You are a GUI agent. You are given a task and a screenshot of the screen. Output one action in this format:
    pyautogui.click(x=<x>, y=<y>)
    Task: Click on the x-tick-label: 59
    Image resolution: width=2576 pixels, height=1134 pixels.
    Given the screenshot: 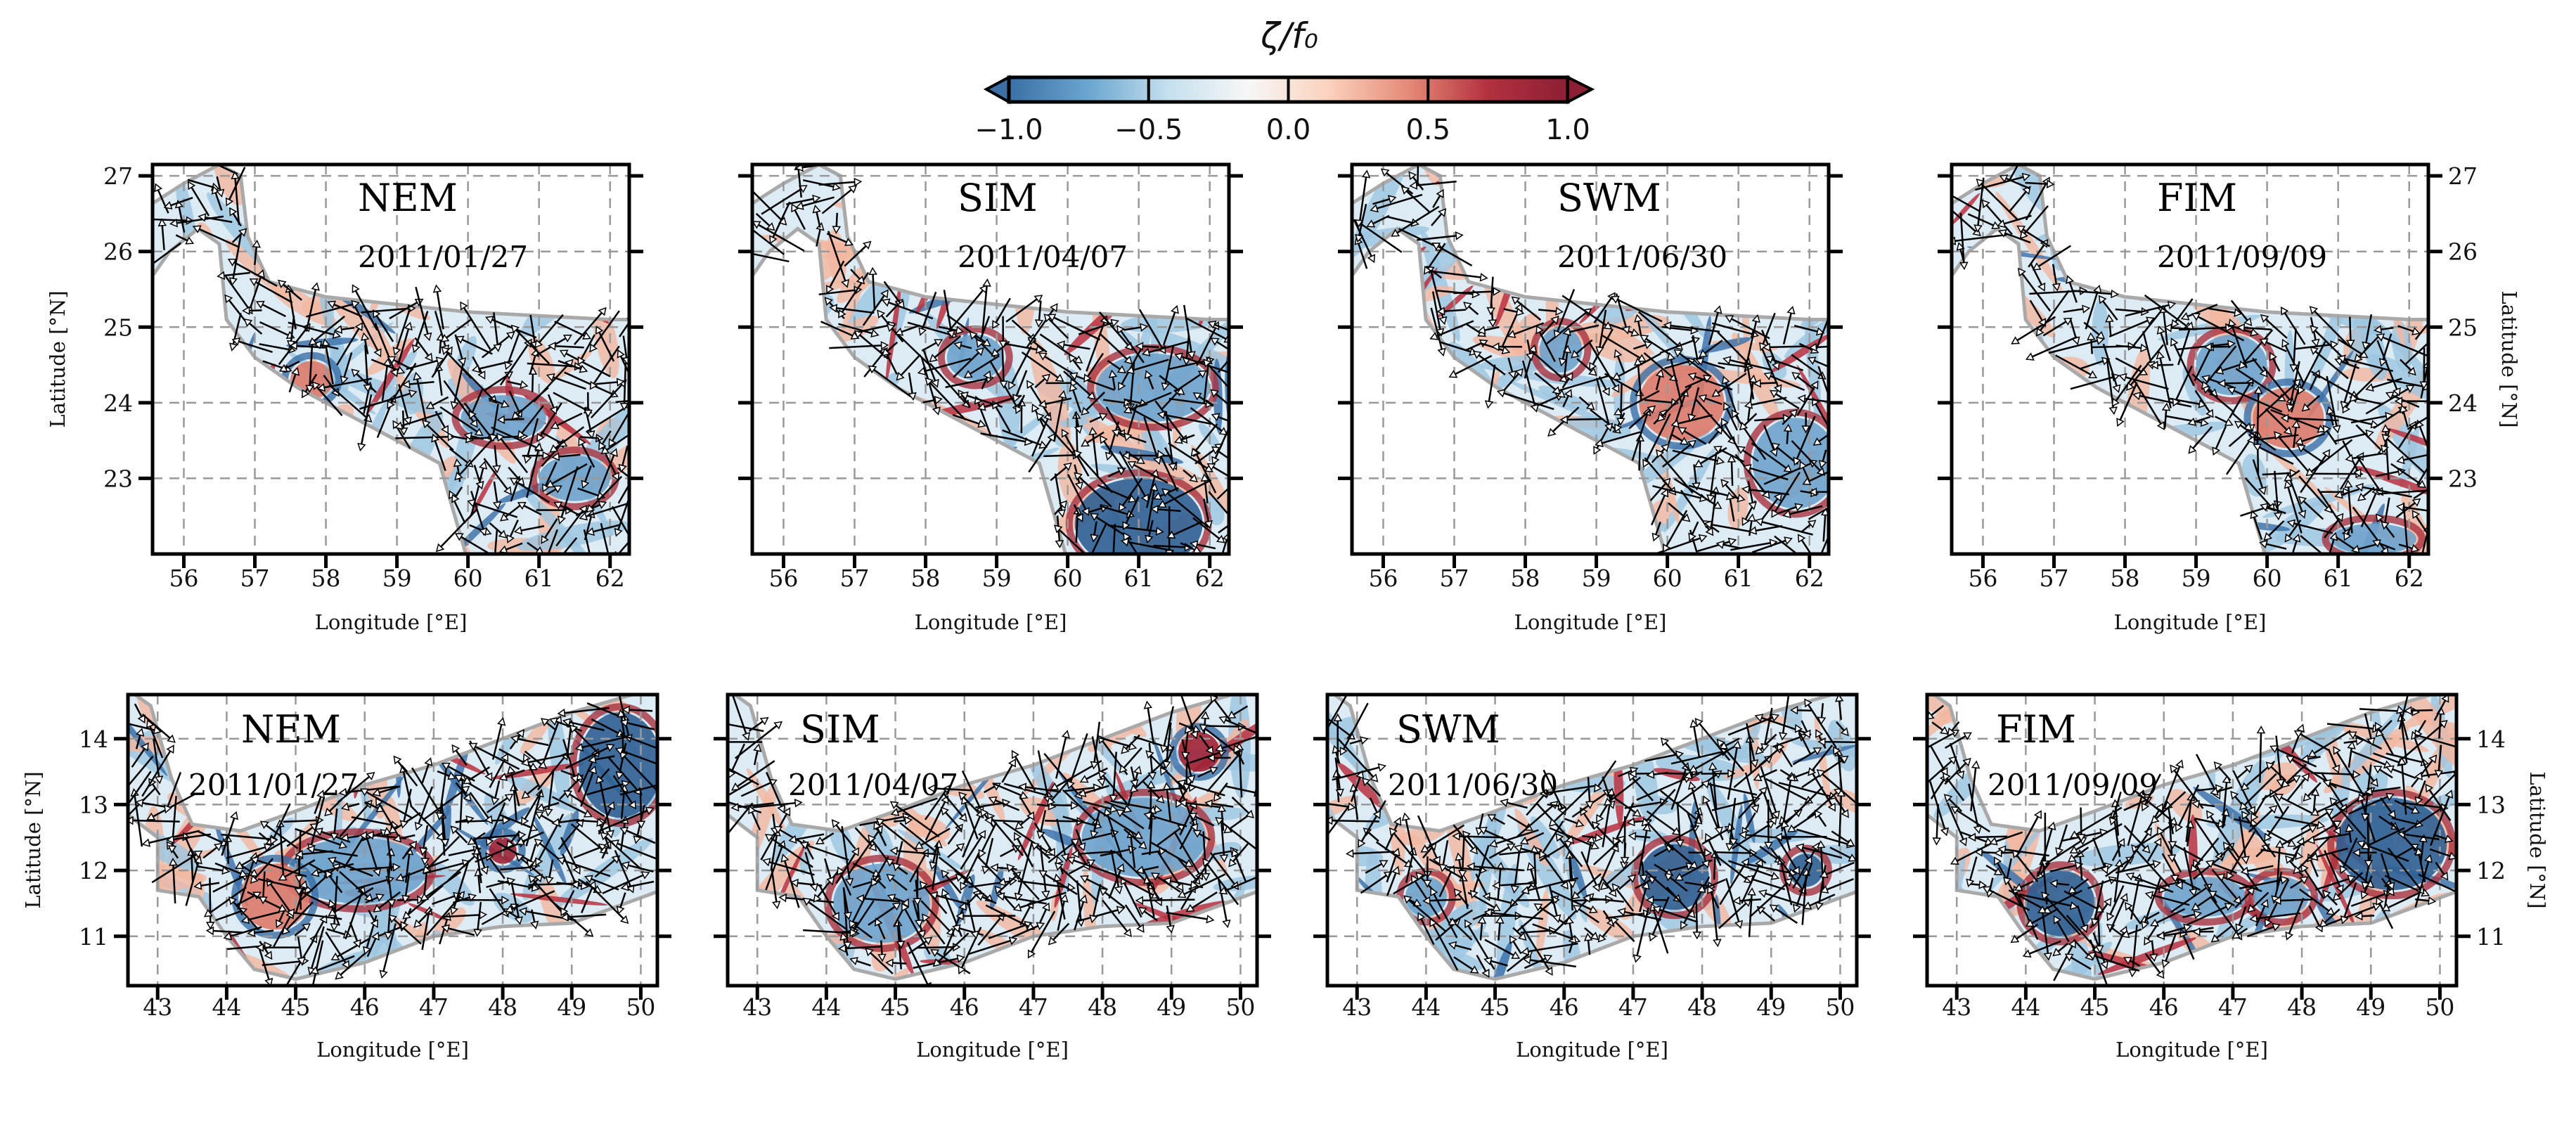 What is the action you would take?
    pyautogui.click(x=1596, y=578)
    